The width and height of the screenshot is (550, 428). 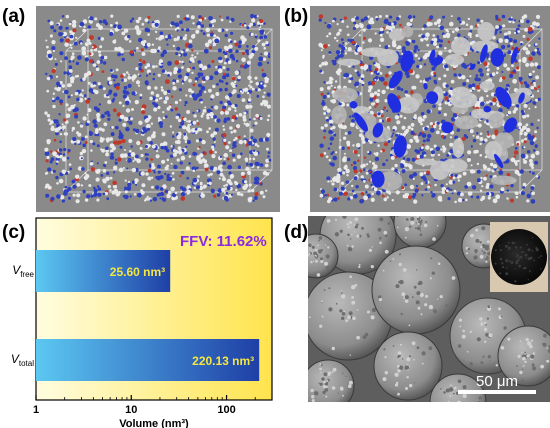 I want to click on category-label: Vfree, so click(x=23, y=271).